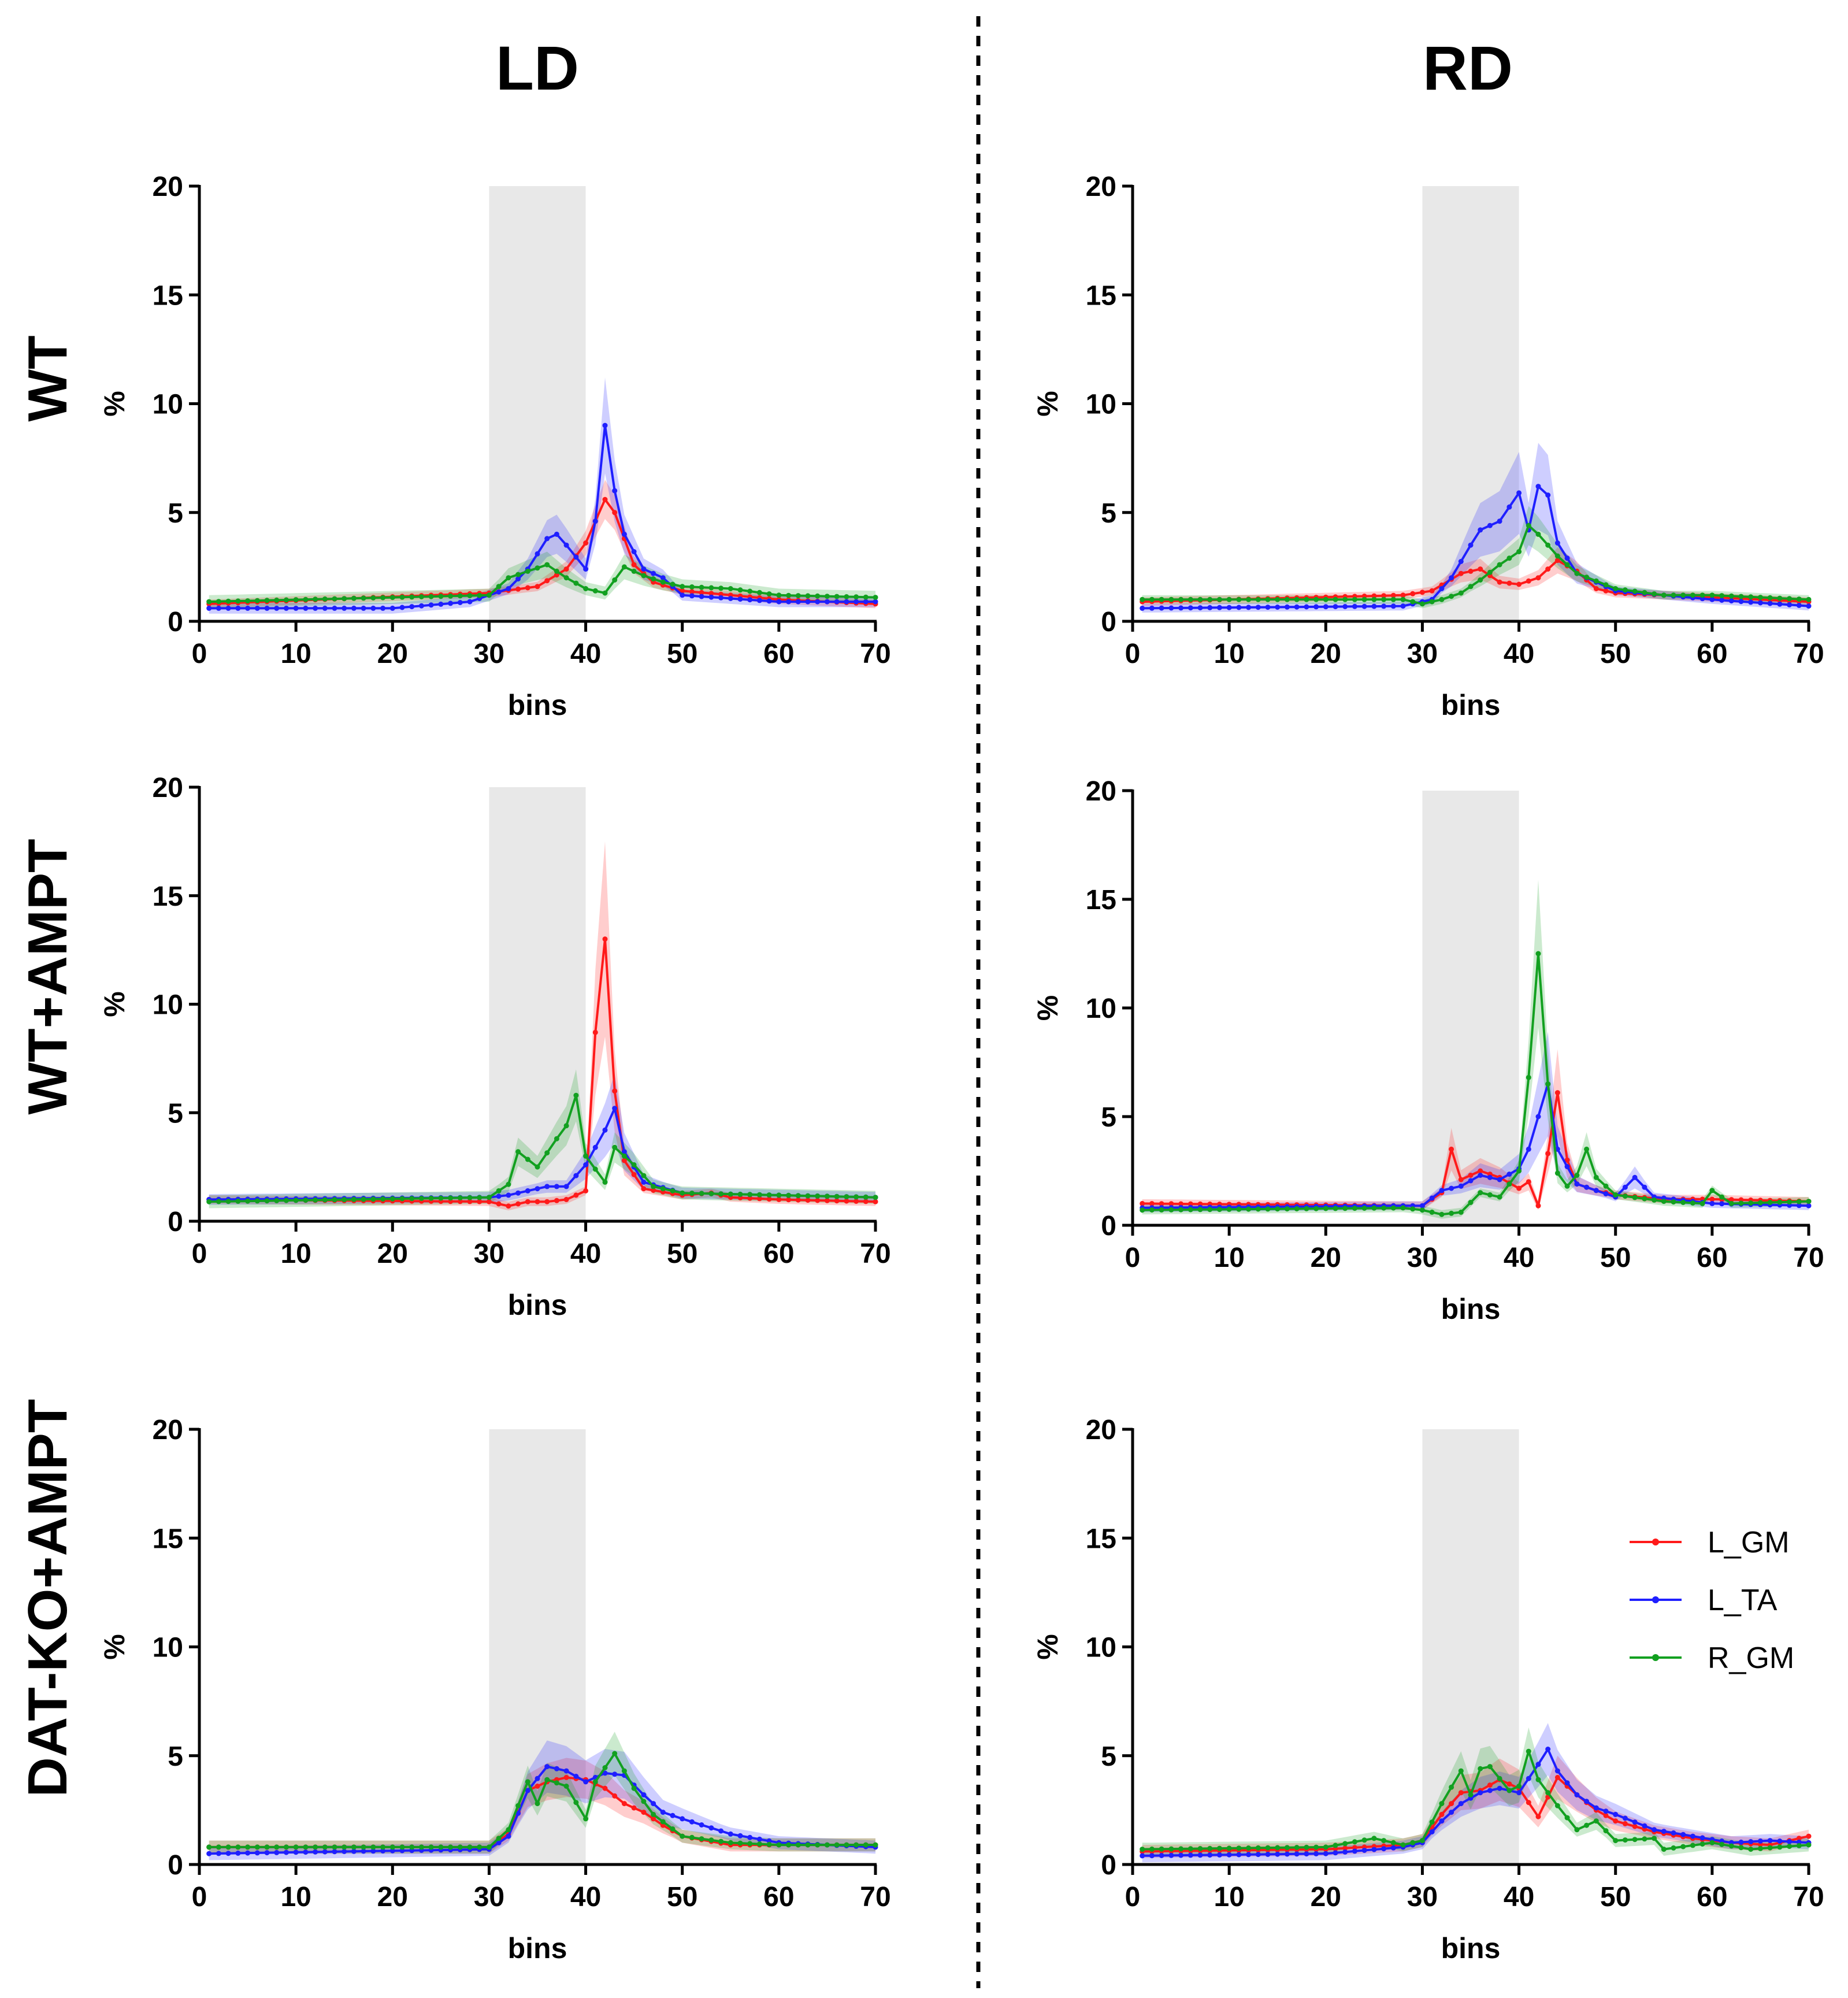 The width and height of the screenshot is (1848, 1998). What do you see at coordinates (489, 654) in the screenshot?
I see `x-tick-label: 30` at bounding box center [489, 654].